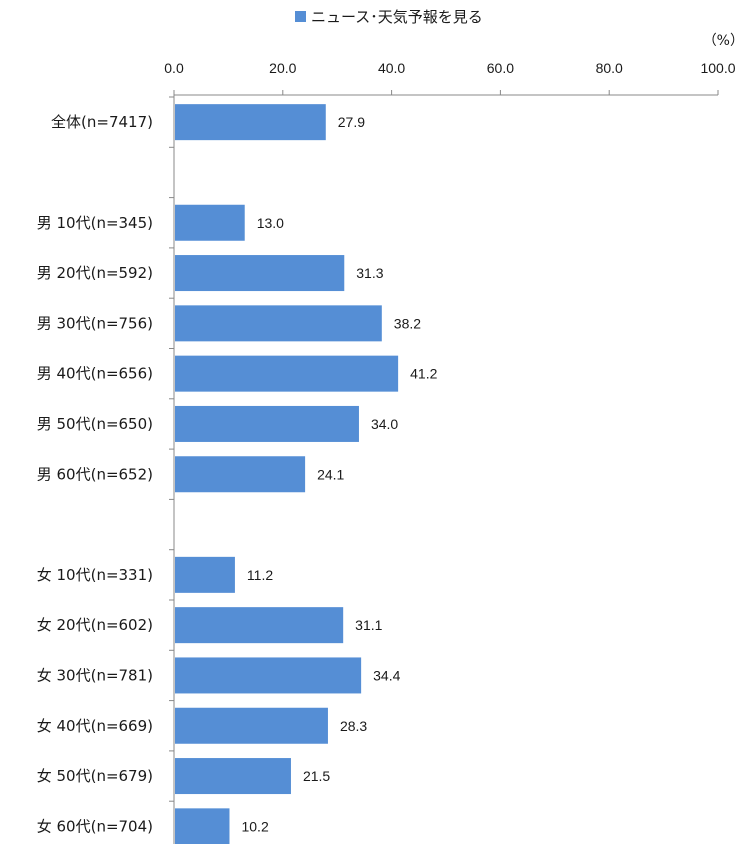  What do you see at coordinates (270, 223) in the screenshot?
I see `data-label: 13.0` at bounding box center [270, 223].